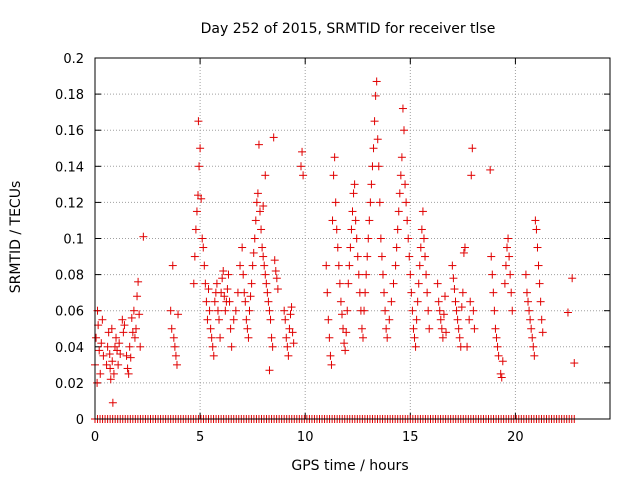  What do you see at coordinates (69, 95) in the screenshot?
I see `y-tick-label: 0.18` at bounding box center [69, 95].